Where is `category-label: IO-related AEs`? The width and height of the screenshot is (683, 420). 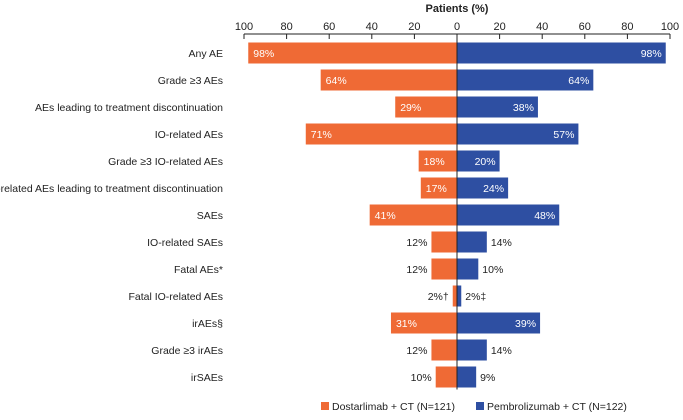 category-label: IO-related AEs is located at coordinates (189, 135).